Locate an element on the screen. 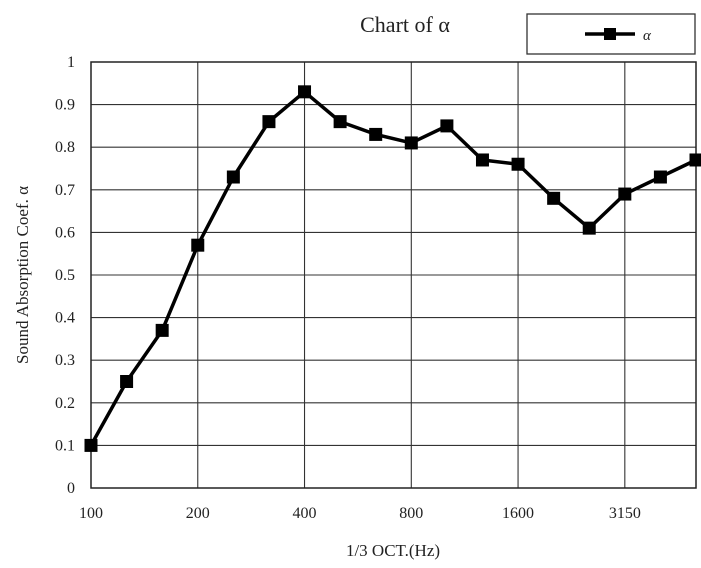 The width and height of the screenshot is (701, 568). y-tick-label: 0.9 is located at coordinates (65, 105).